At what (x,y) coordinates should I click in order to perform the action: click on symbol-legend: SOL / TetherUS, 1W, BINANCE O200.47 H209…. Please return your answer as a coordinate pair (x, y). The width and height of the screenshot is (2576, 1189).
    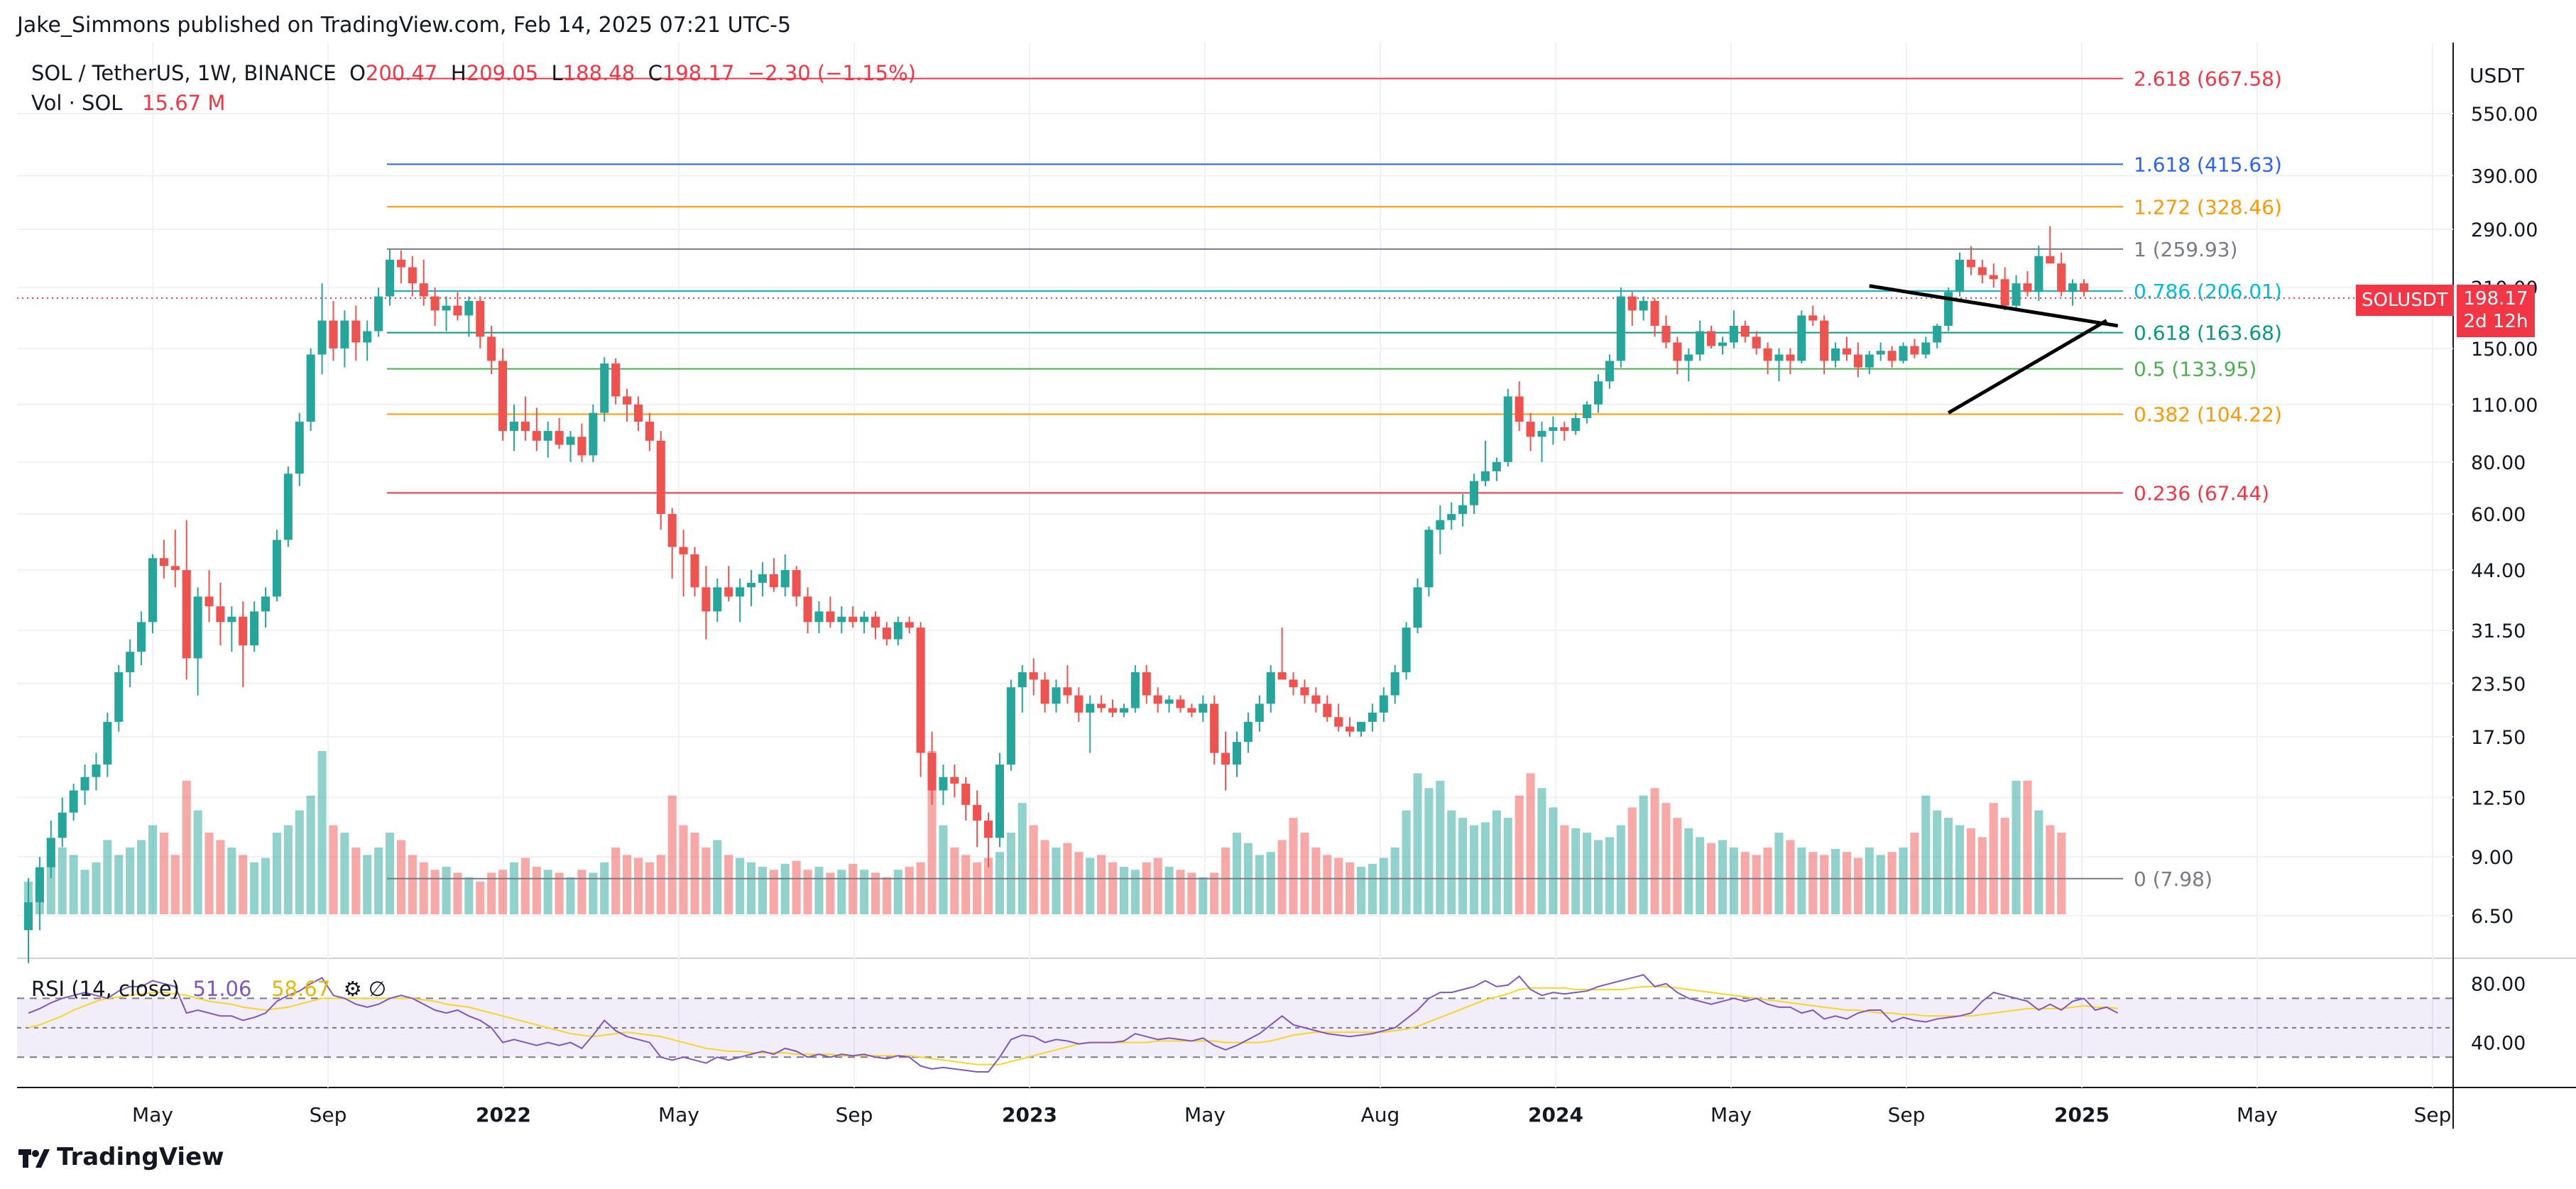
    Looking at the image, I should click on (473, 73).